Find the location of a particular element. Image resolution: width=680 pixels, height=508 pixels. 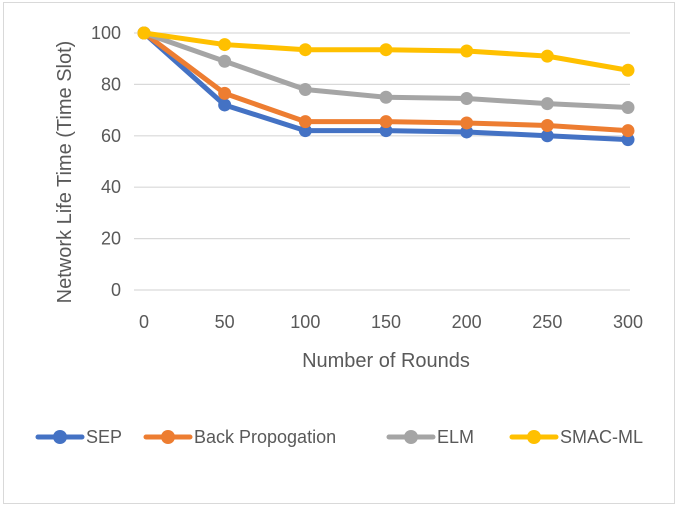

legend-item: SEP is located at coordinates (78, 437).